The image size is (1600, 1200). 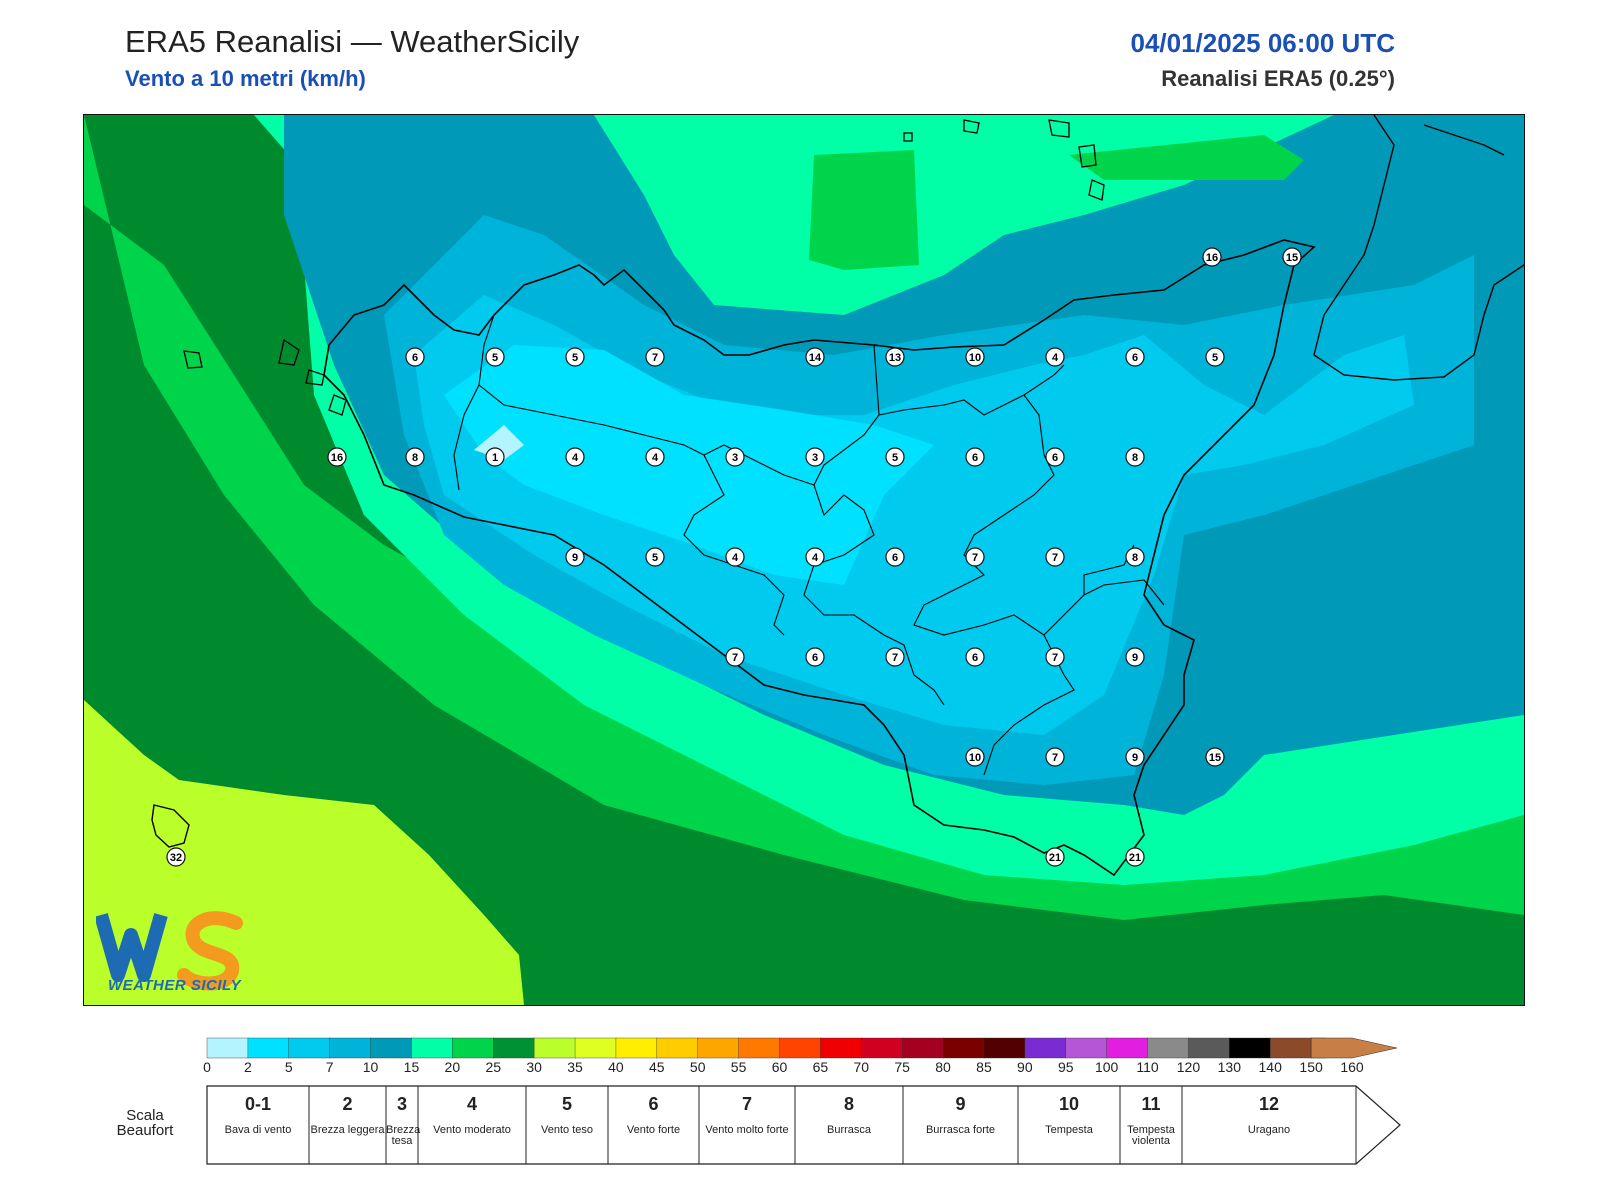 I want to click on beaufort-number: 7, so click(x=746, y=1104).